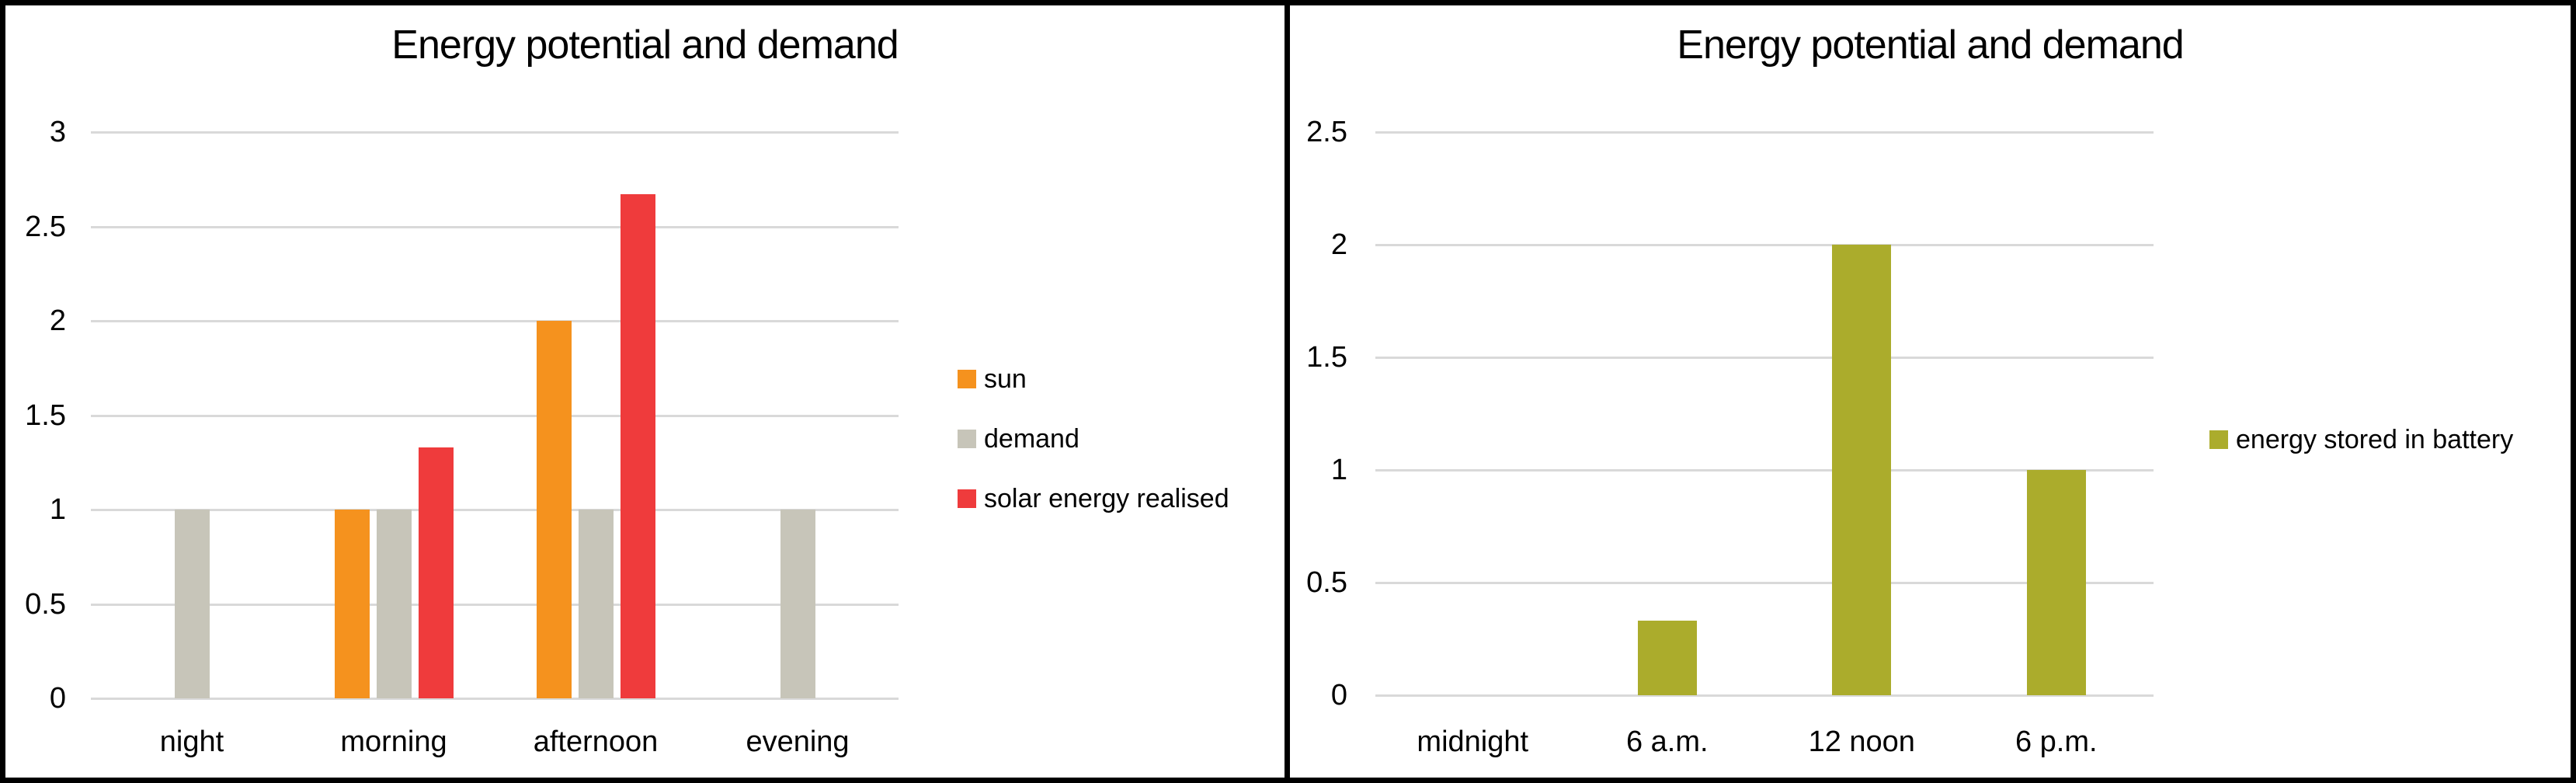 The image size is (2576, 783). What do you see at coordinates (57, 132) in the screenshot?
I see `y-axis-tick-label: 3` at bounding box center [57, 132].